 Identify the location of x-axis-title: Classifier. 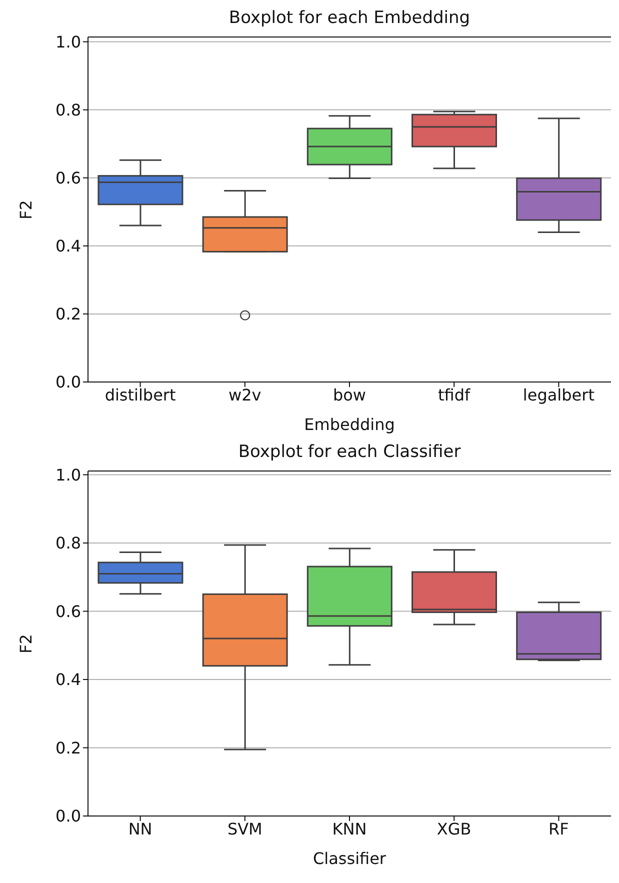
(349, 858).